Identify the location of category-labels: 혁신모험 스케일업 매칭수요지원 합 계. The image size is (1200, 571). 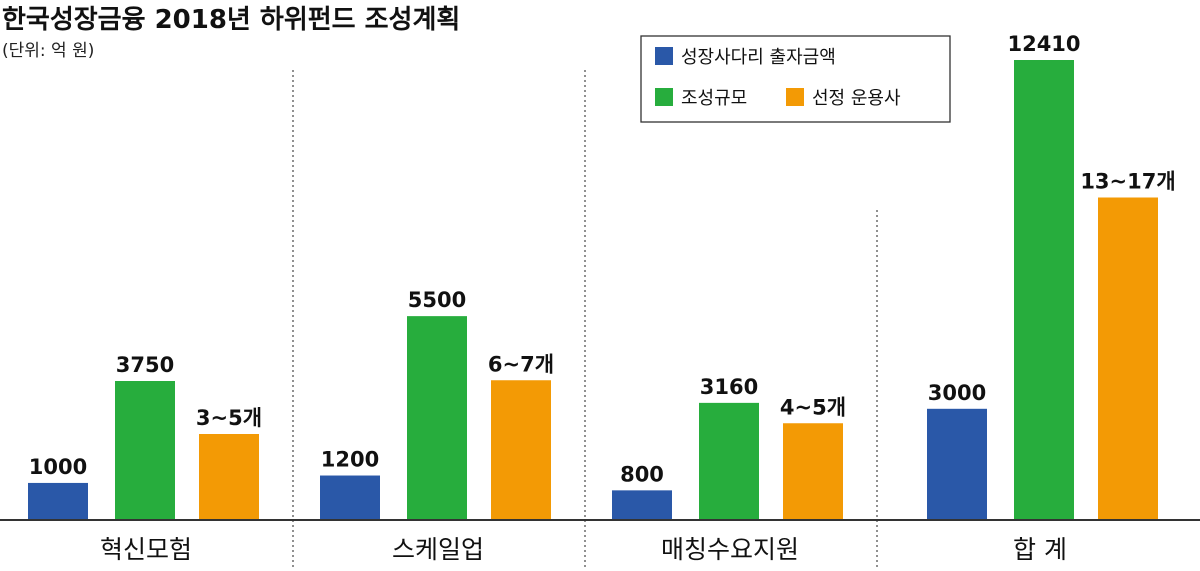
(583, 549).